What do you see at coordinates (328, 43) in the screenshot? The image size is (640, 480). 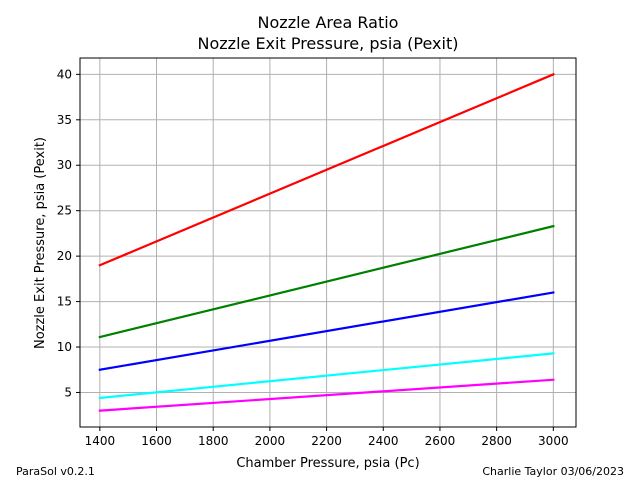 I see `chart-subtitle: Nozzle Exit Pressure, psia (Pexit)` at bounding box center [328, 43].